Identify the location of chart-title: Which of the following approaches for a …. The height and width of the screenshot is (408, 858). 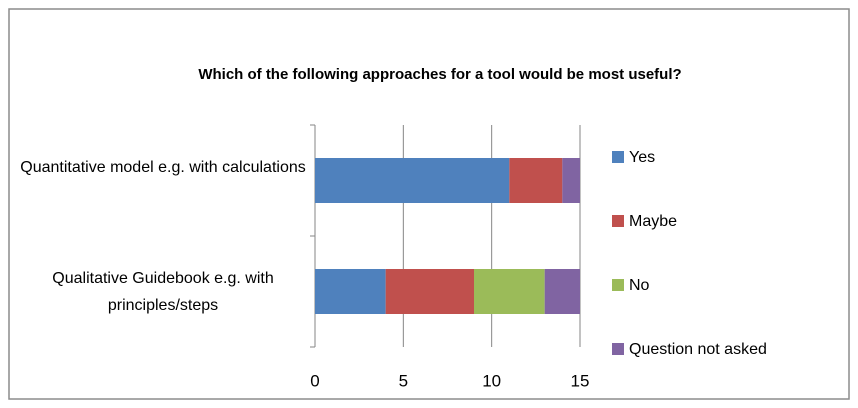
(440, 74).